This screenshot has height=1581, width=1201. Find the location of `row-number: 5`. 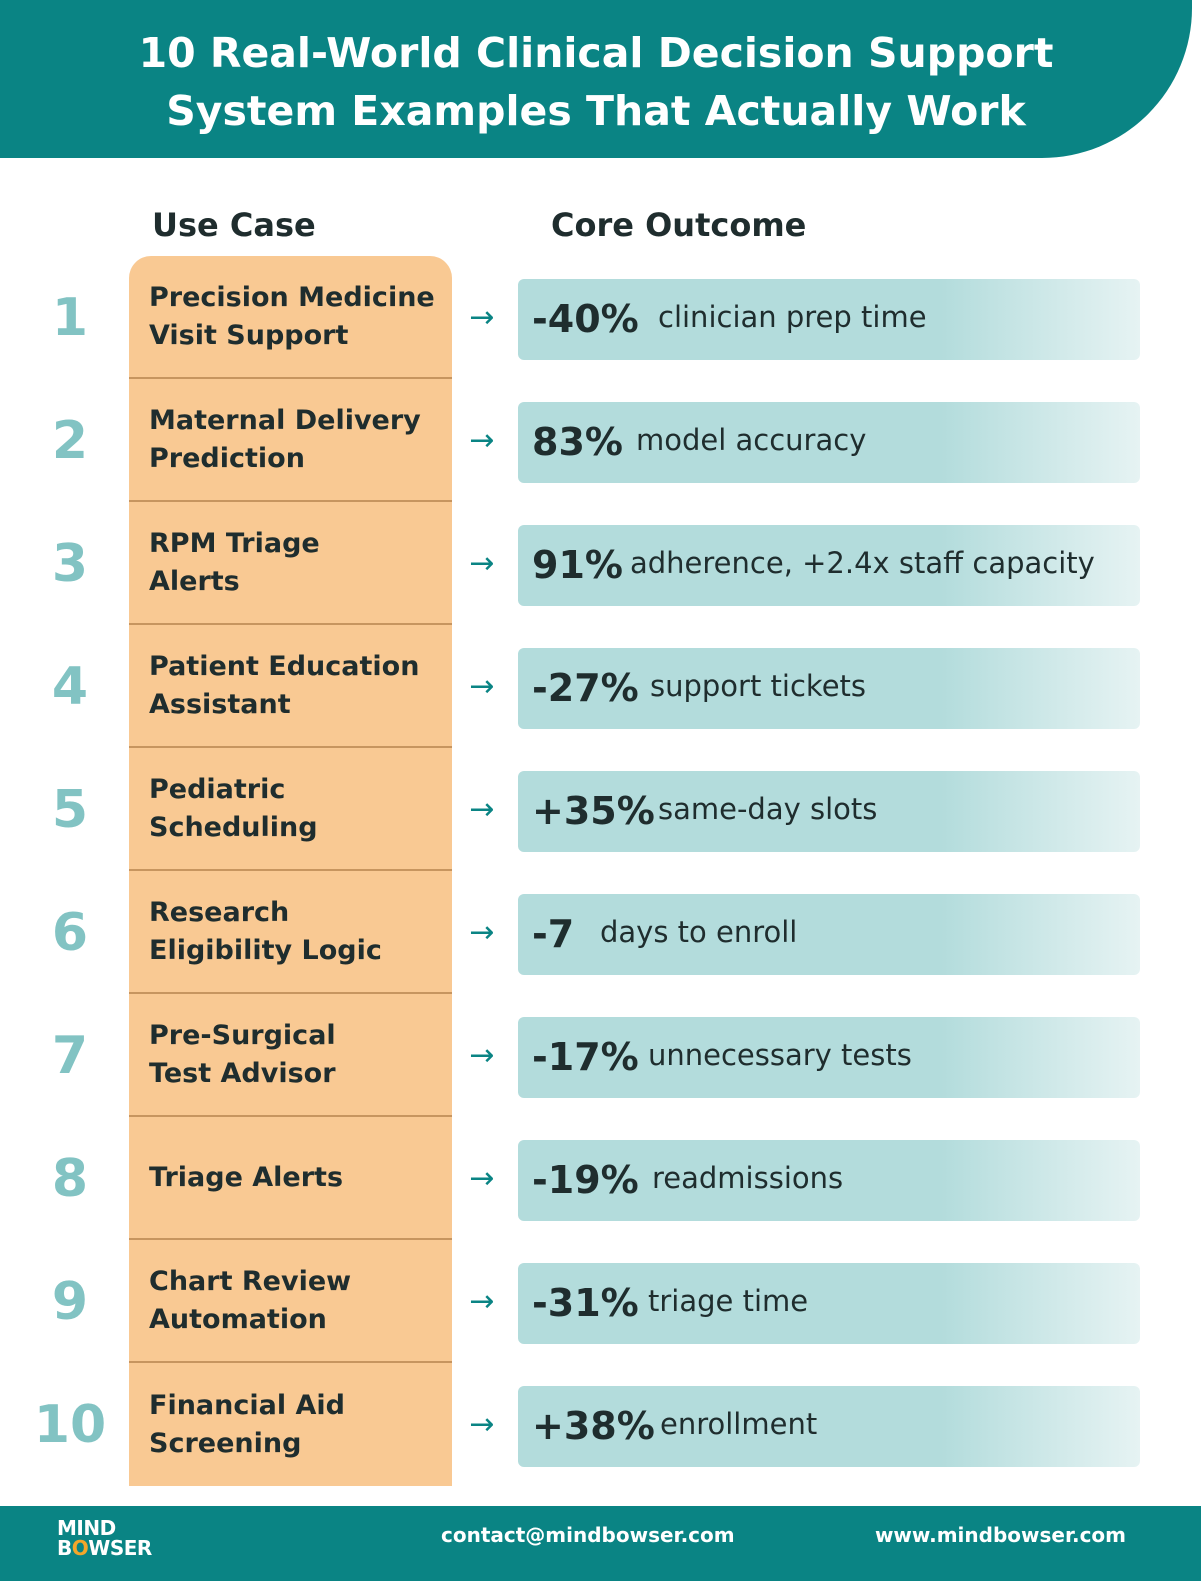

row-number: 5 is located at coordinates (70, 809).